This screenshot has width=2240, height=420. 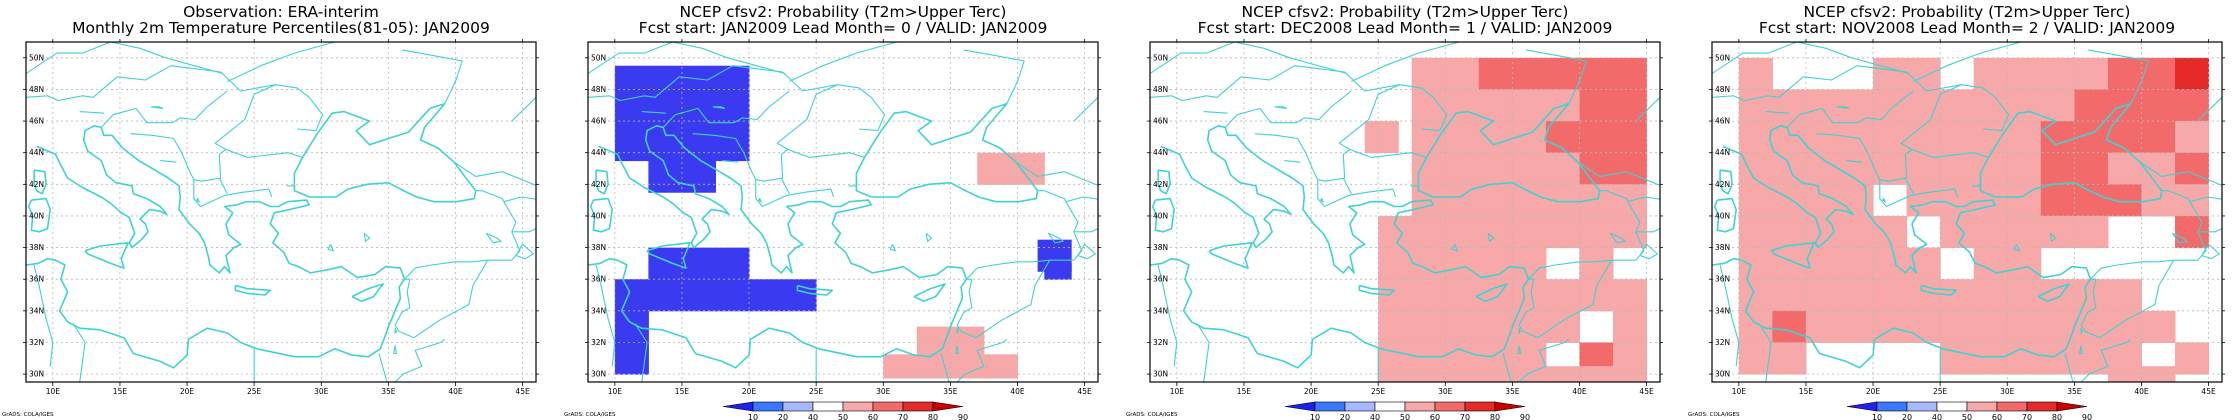 I want to click on lat-tick-label: 38N, so click(x=598, y=247).